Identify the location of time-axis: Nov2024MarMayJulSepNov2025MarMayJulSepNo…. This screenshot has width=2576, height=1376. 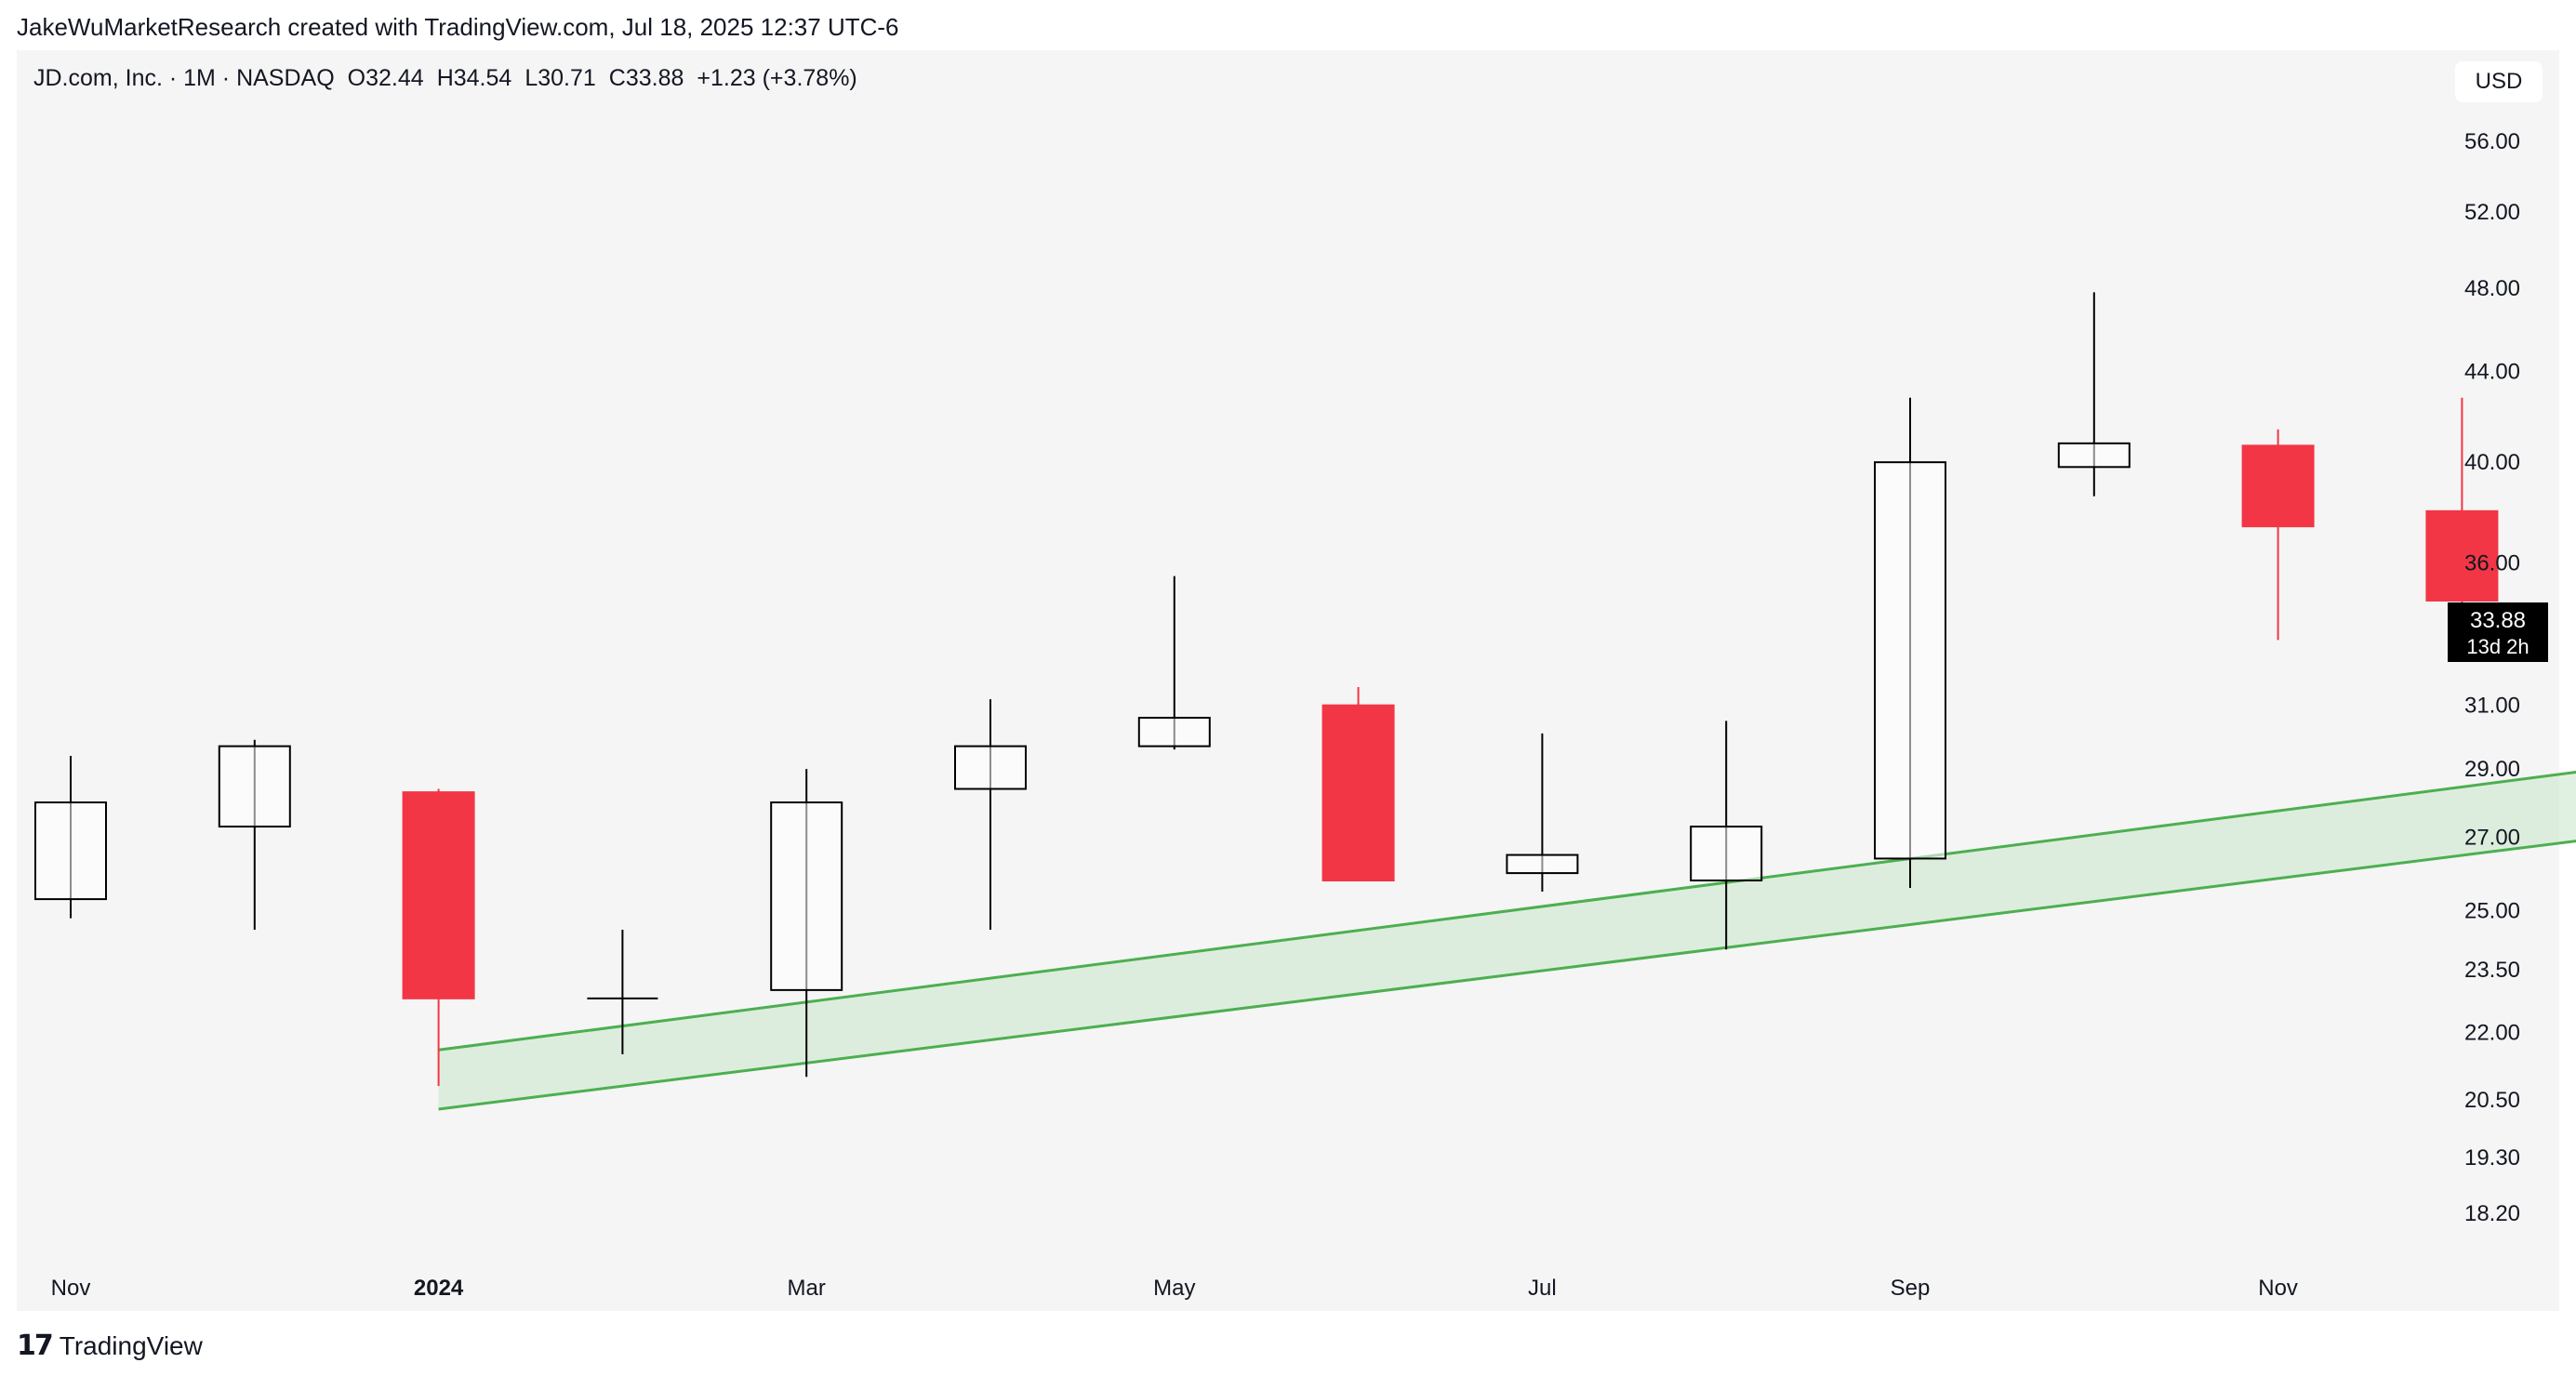
(1174, 1288).